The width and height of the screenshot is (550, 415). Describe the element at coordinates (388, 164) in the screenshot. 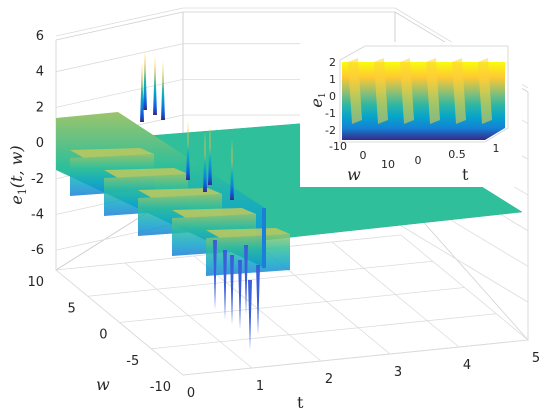

I see `inset-w-tick-label: 10` at that location.